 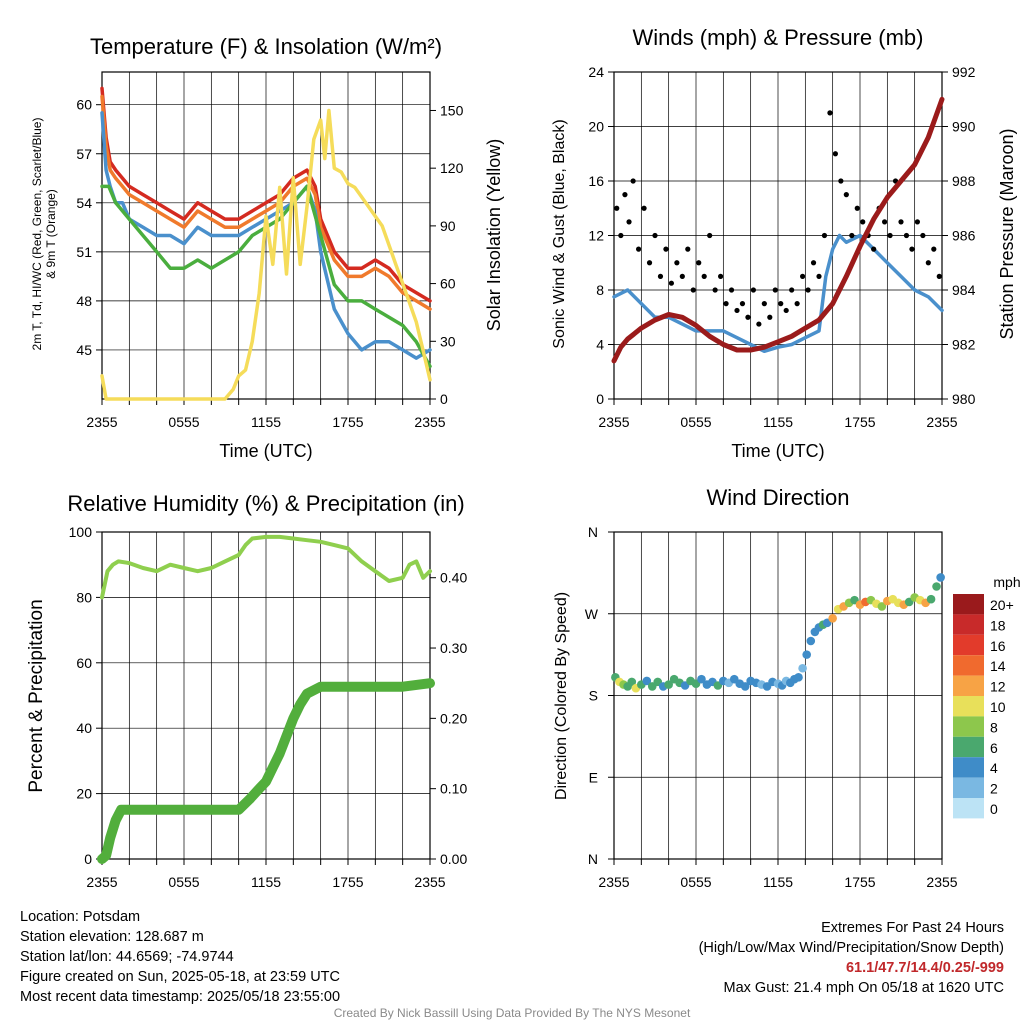 What do you see at coordinates (998, 666) in the screenshot?
I see `legend-label: 14` at bounding box center [998, 666].